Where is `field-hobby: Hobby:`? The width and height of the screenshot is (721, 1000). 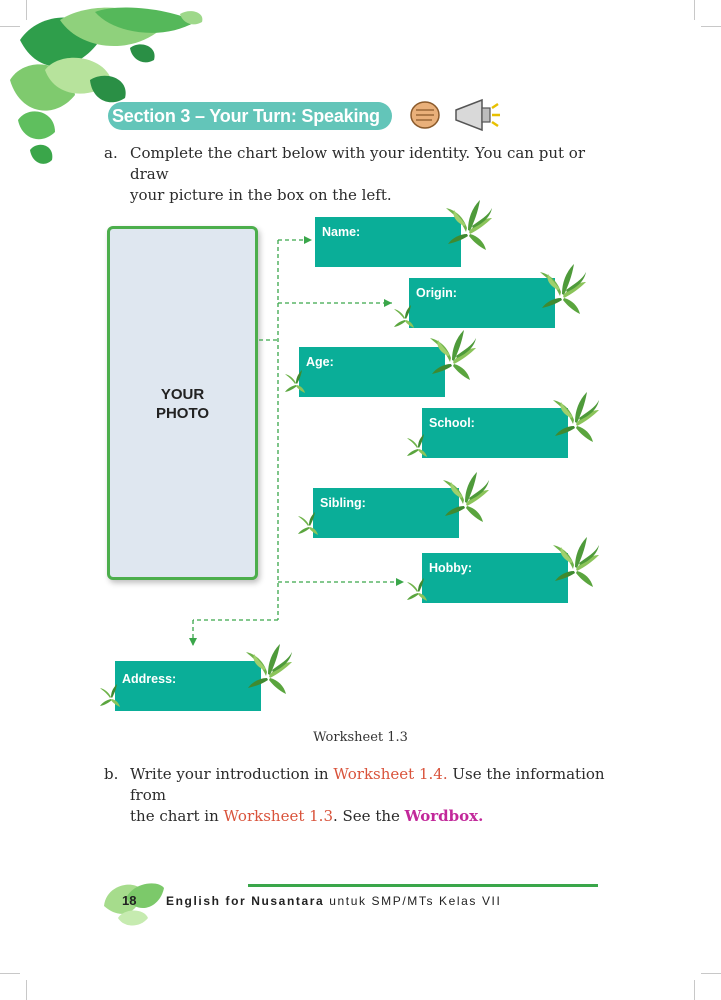 field-hobby: Hobby: is located at coordinates (495, 578).